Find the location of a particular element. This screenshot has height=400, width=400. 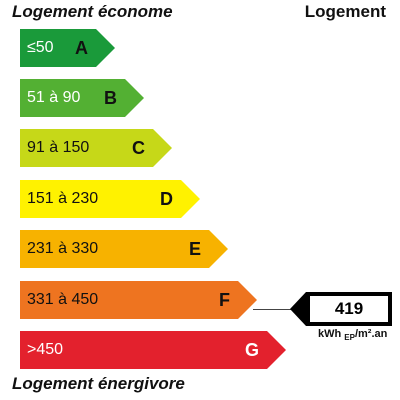

rating-pointer-icon is located at coordinates (298, 309).